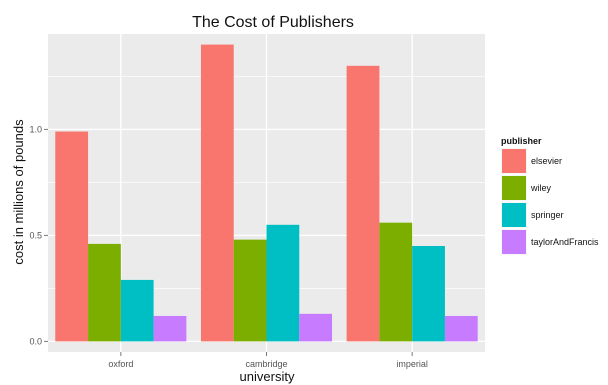 Image resolution: width=608 pixels, height=385 pixels. What do you see at coordinates (72, 236) in the screenshot?
I see `bar-oxford-elsevier` at bounding box center [72, 236].